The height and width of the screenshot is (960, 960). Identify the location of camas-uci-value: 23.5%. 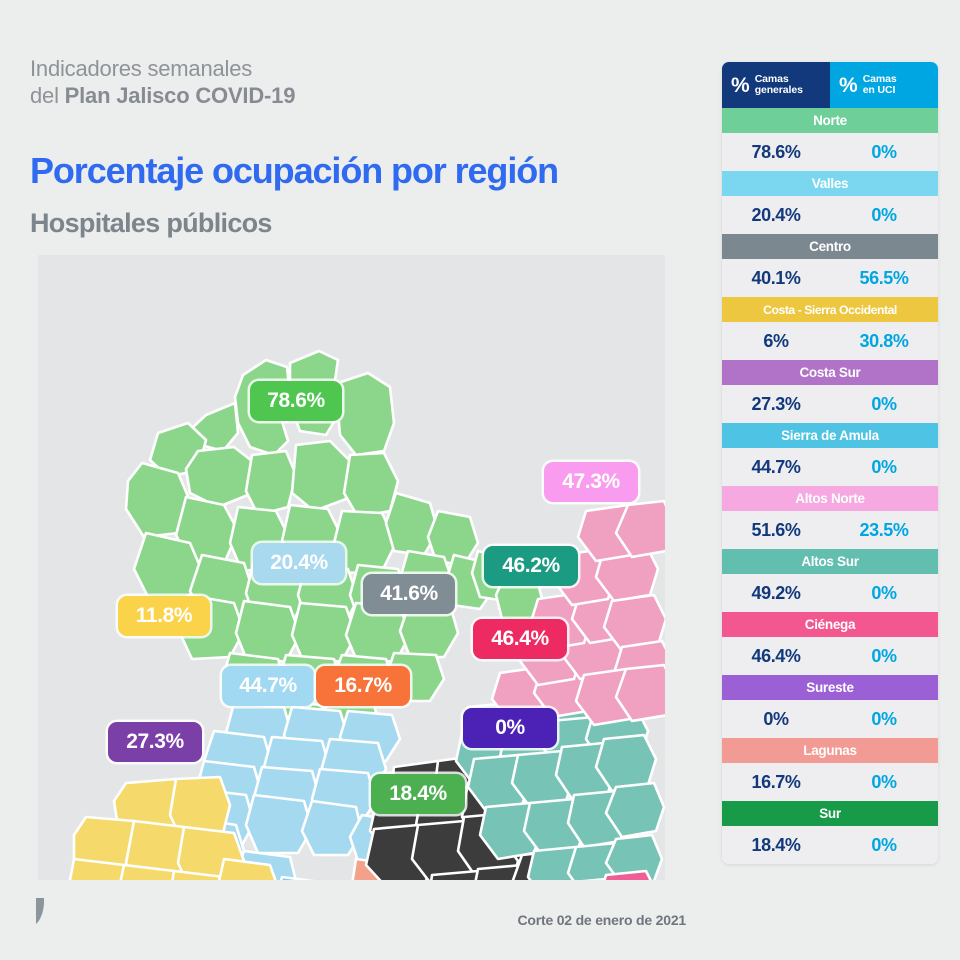
(884, 529).